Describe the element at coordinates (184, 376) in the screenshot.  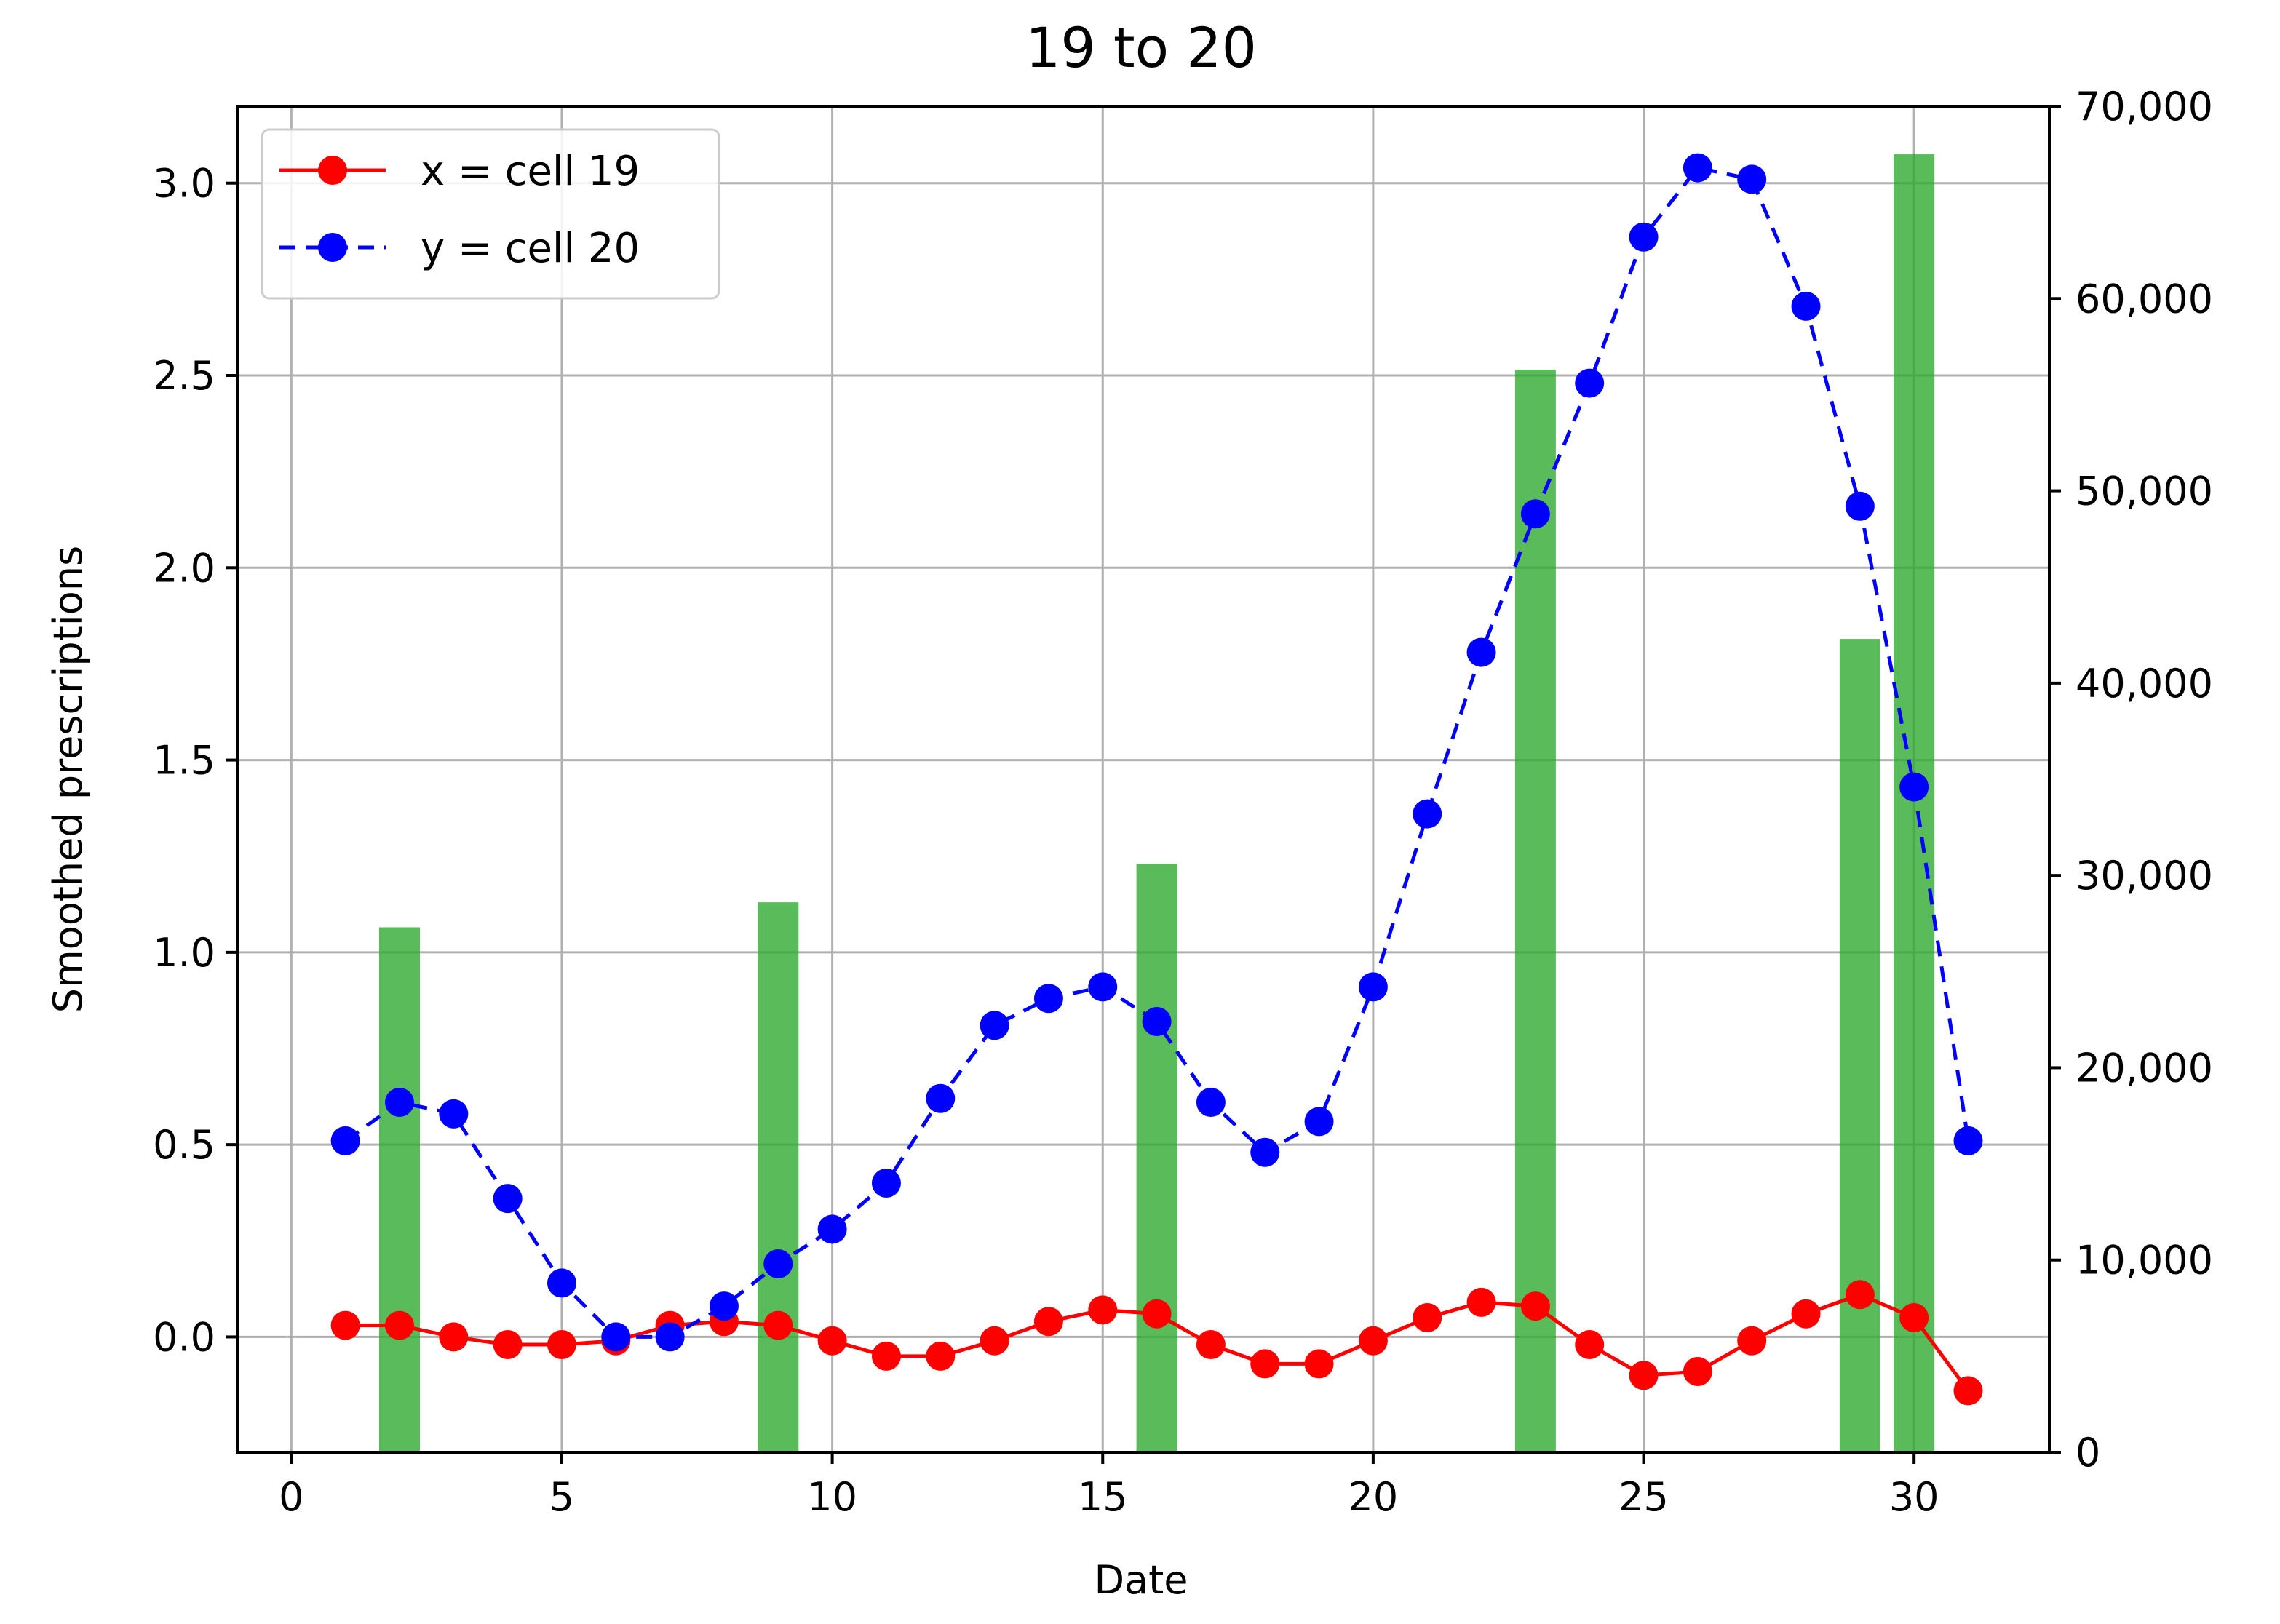
I see `y-tick-label: 2.5` at that location.